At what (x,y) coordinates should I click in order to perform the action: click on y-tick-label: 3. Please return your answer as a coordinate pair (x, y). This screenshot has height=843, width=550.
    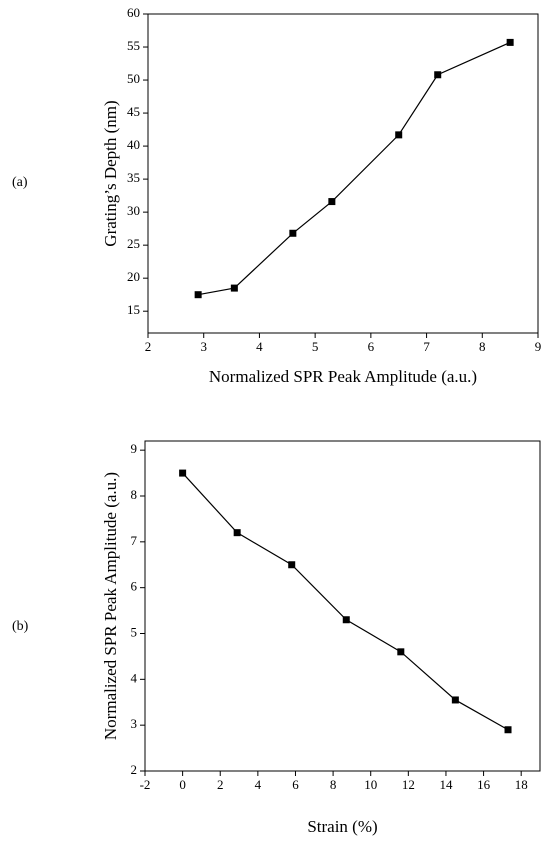
    Looking at the image, I should click on (134, 723).